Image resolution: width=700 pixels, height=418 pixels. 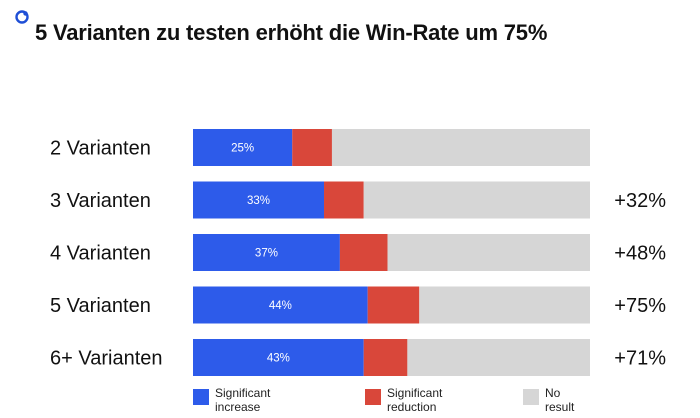 I want to click on win-rate-delta-label: +32%, so click(x=640, y=201).